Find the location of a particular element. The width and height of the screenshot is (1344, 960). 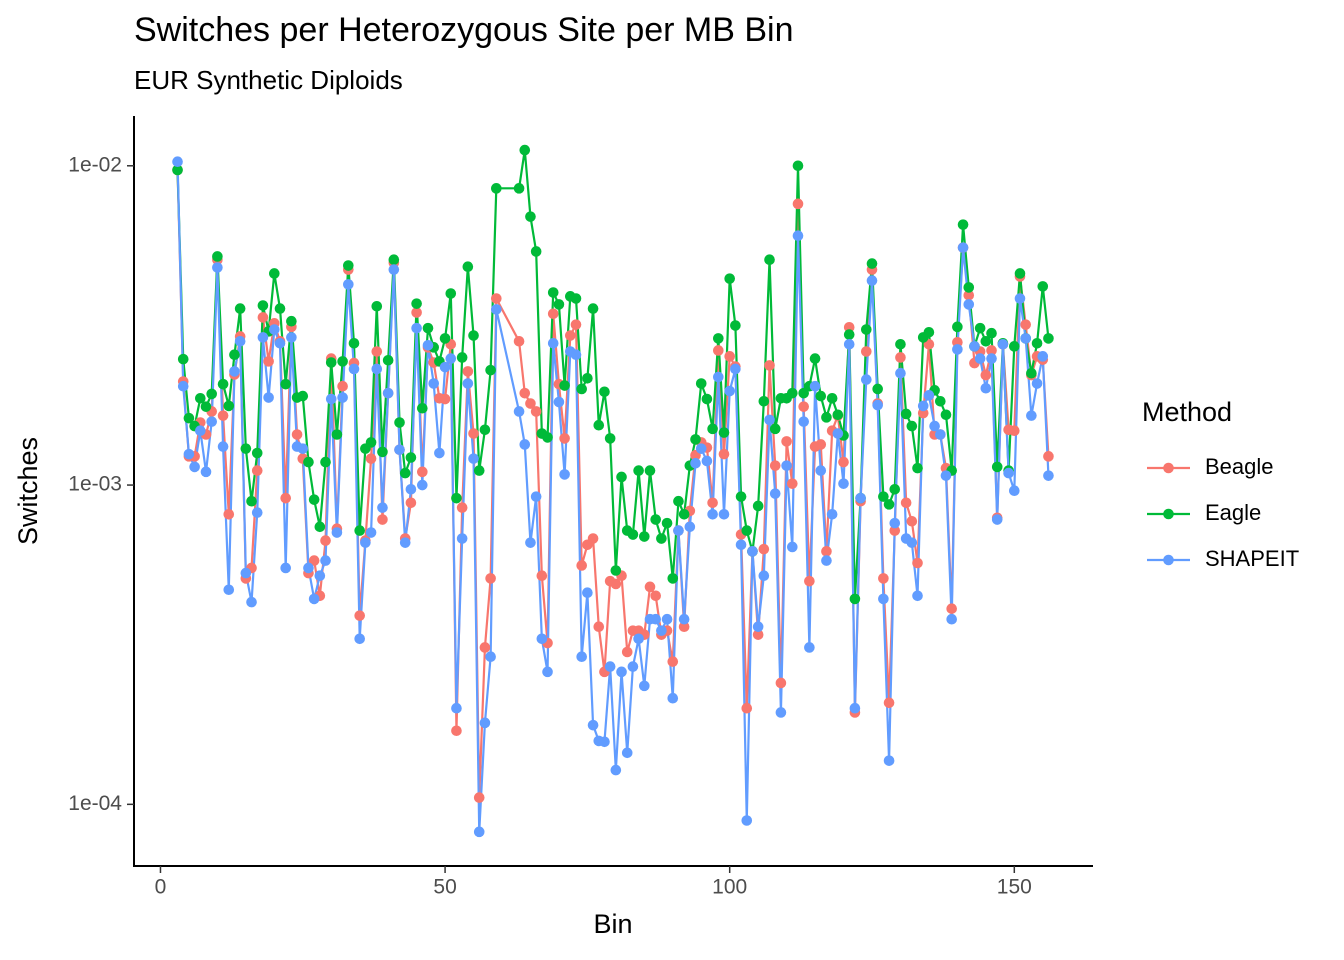

legend-key-point is located at coordinates (1168, 560).